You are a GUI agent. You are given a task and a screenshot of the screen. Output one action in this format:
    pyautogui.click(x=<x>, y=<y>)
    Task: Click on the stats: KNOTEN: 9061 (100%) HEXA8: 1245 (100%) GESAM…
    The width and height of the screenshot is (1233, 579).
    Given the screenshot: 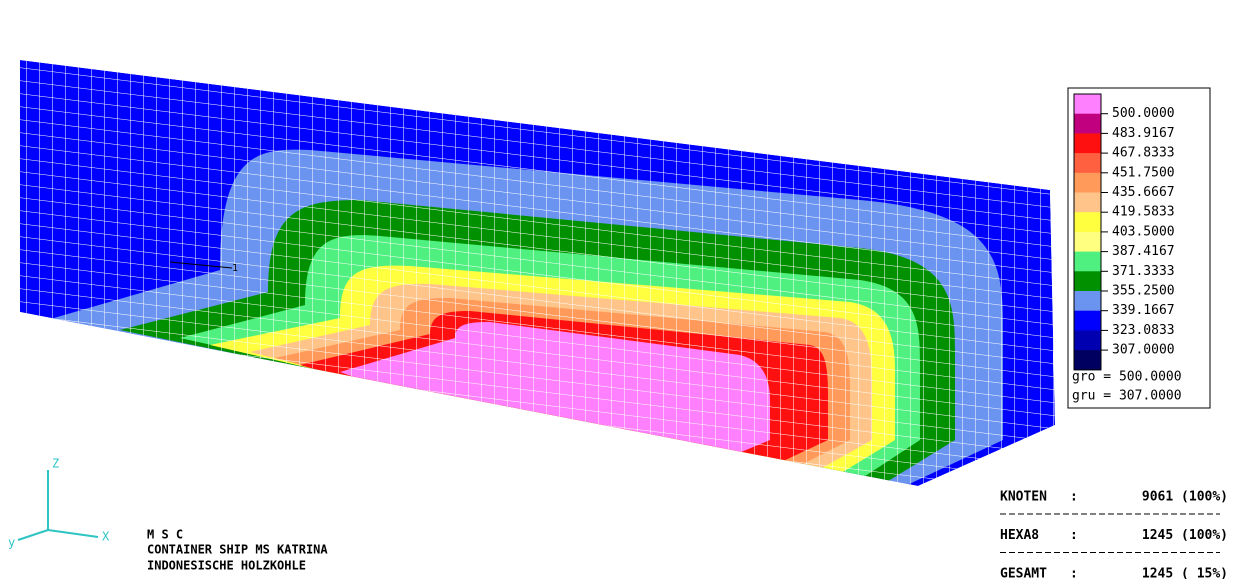 What is the action you would take?
    pyautogui.click(x=1114, y=534)
    